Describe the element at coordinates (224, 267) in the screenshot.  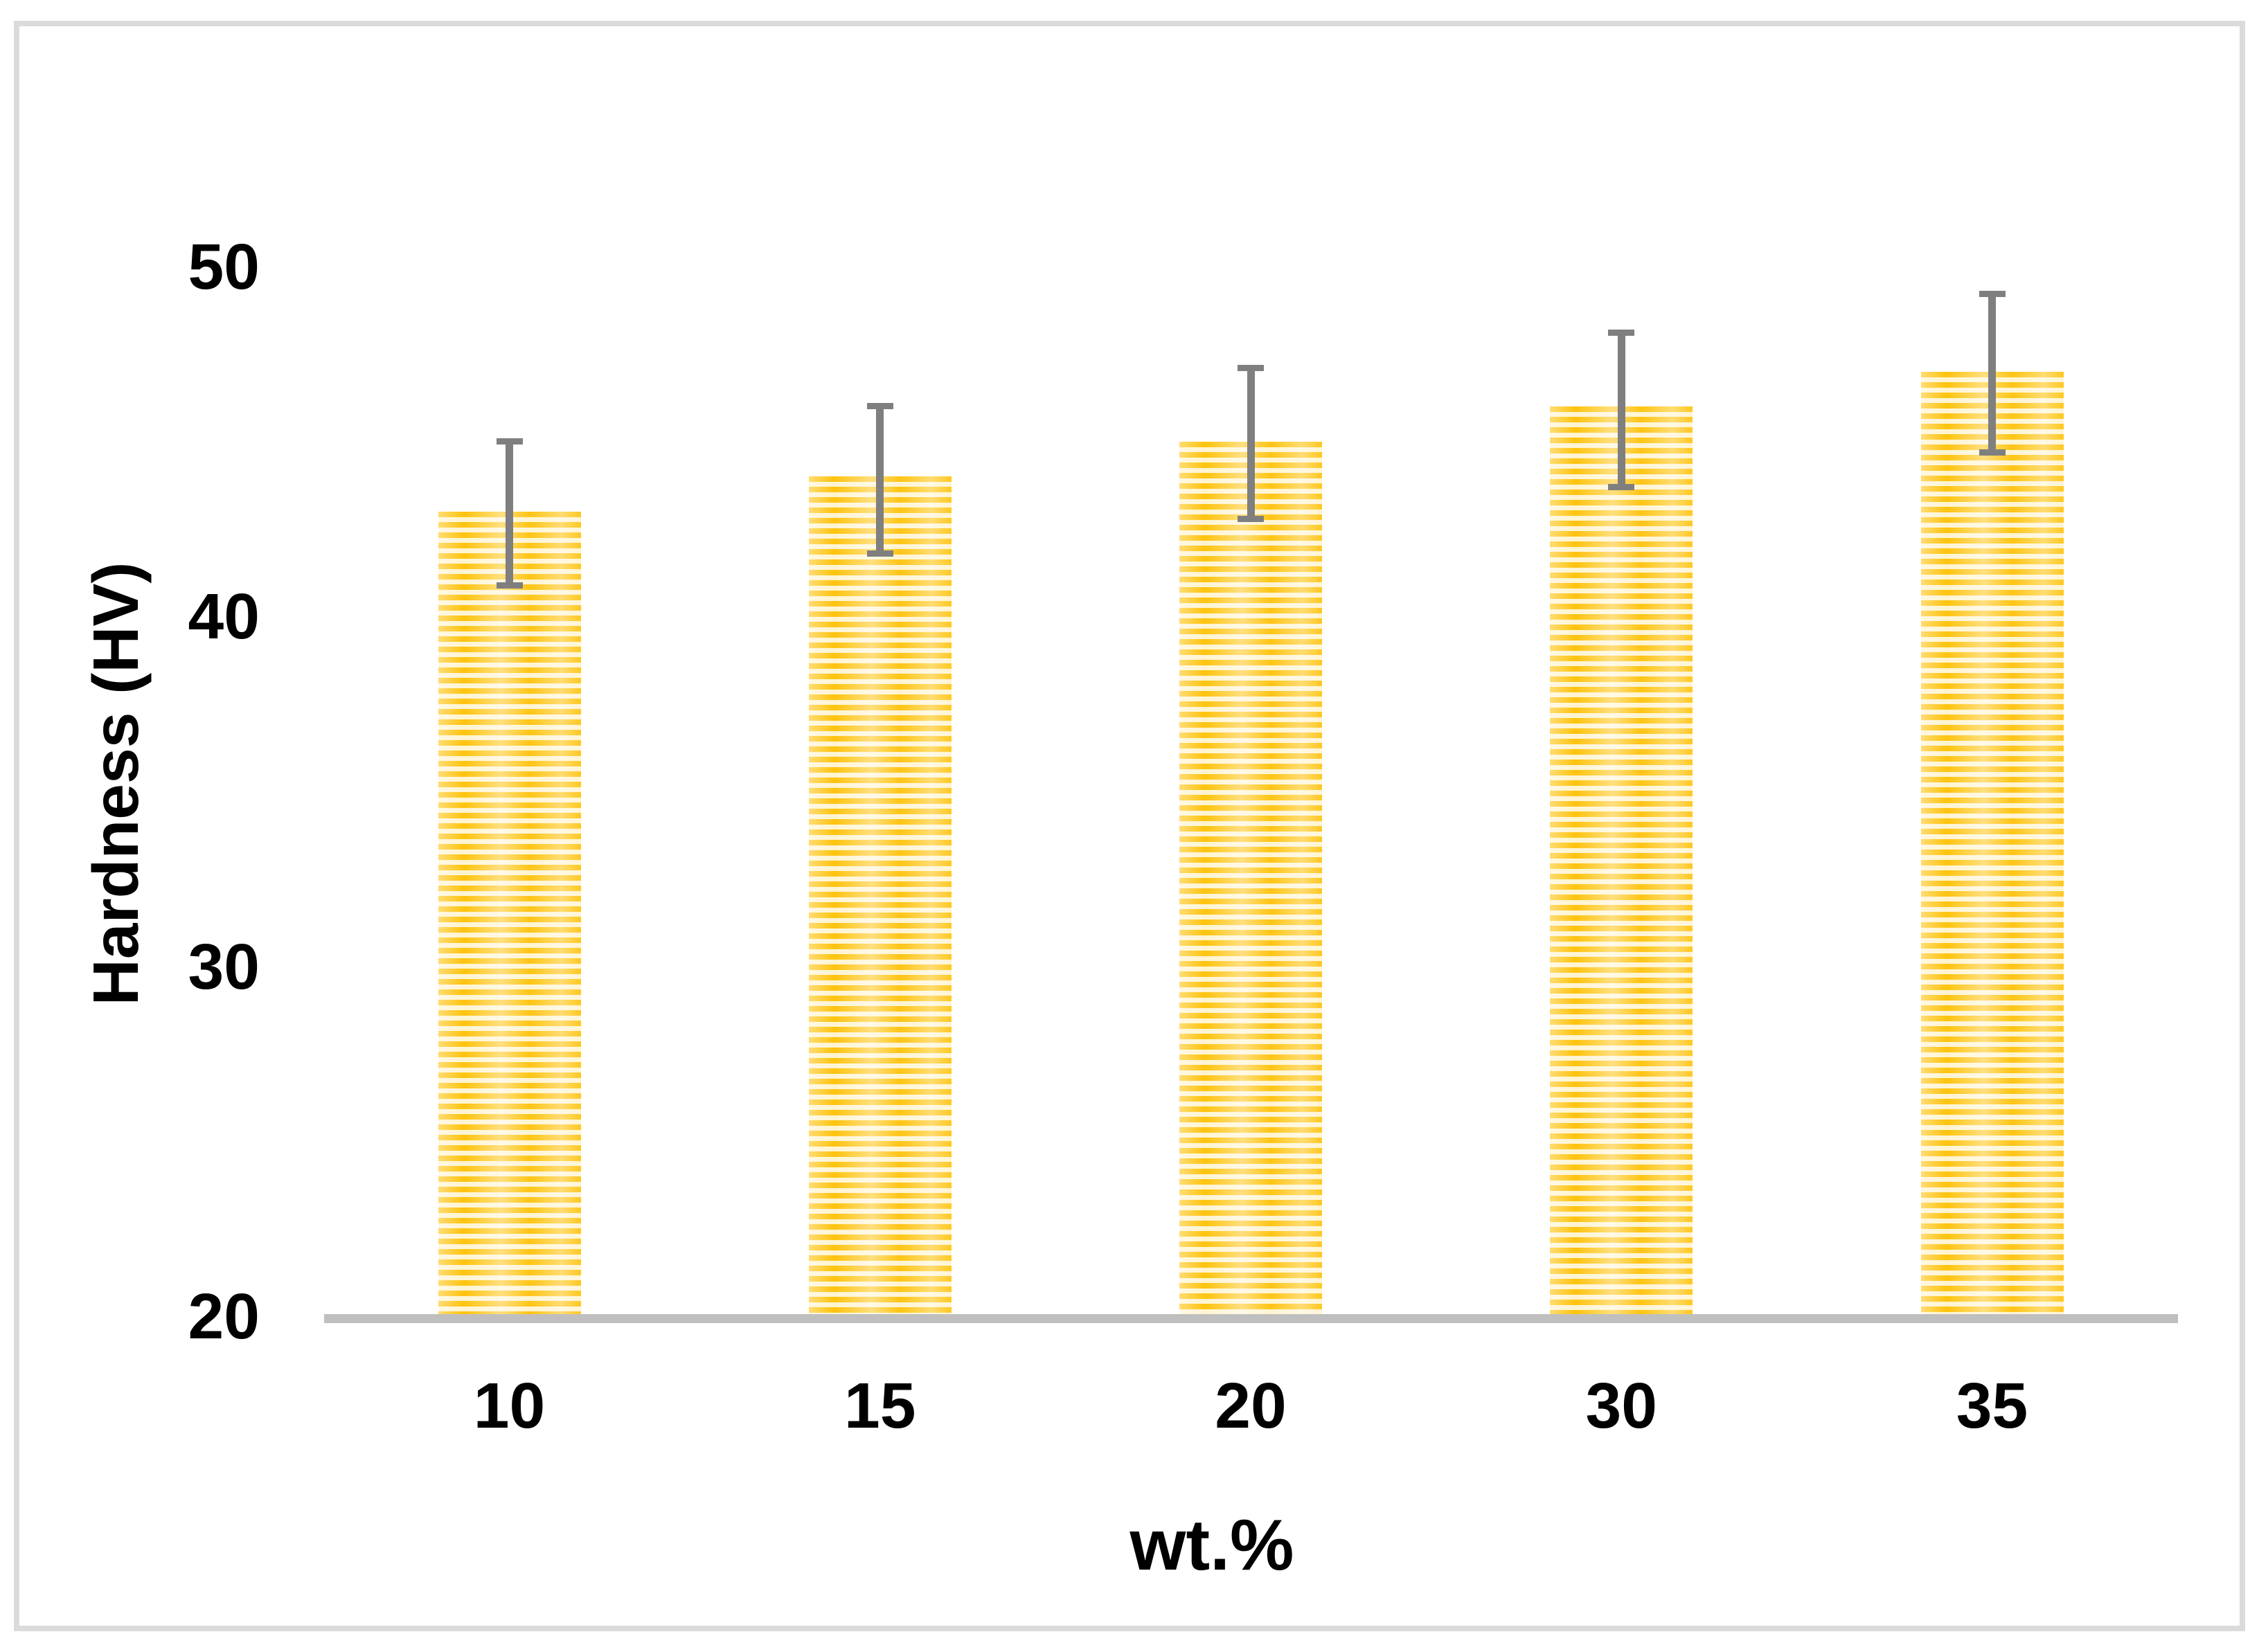
I see `y-tick-label-50: 50` at that location.